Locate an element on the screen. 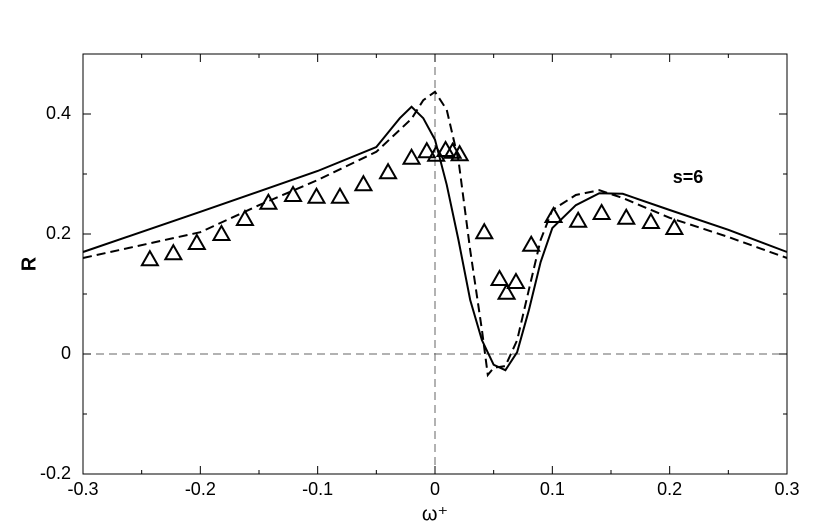 Image resolution: width=830 pixels, height=529 pixels. y-tick-label: 0.2 is located at coordinates (58, 233).